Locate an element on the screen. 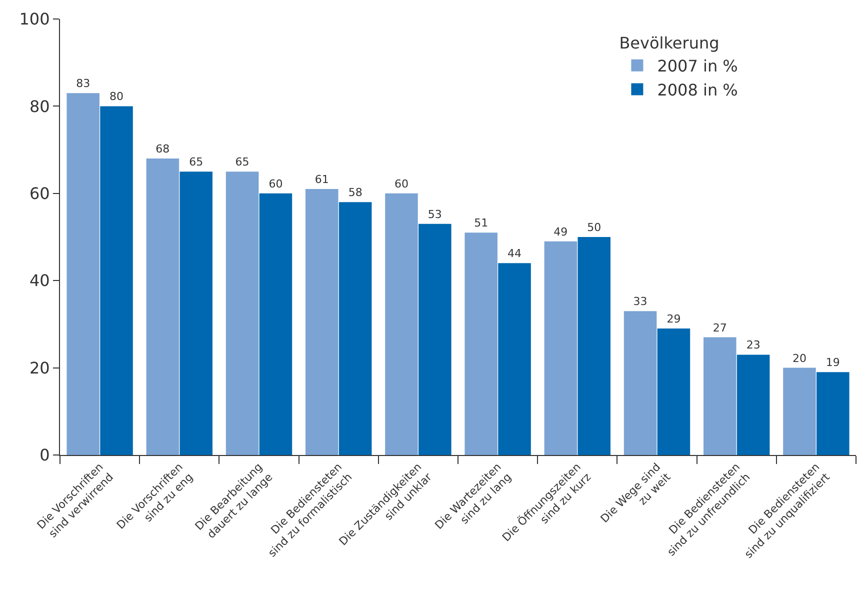  data-label: 27 is located at coordinates (719, 327).